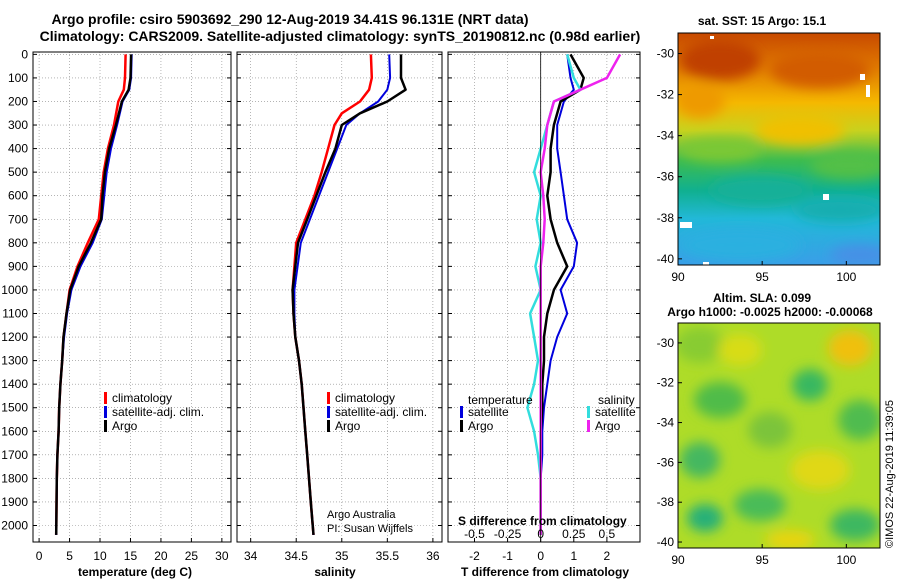  What do you see at coordinates (607, 534) in the screenshot?
I see `s-diff-tick-label: 0.5` at bounding box center [607, 534].